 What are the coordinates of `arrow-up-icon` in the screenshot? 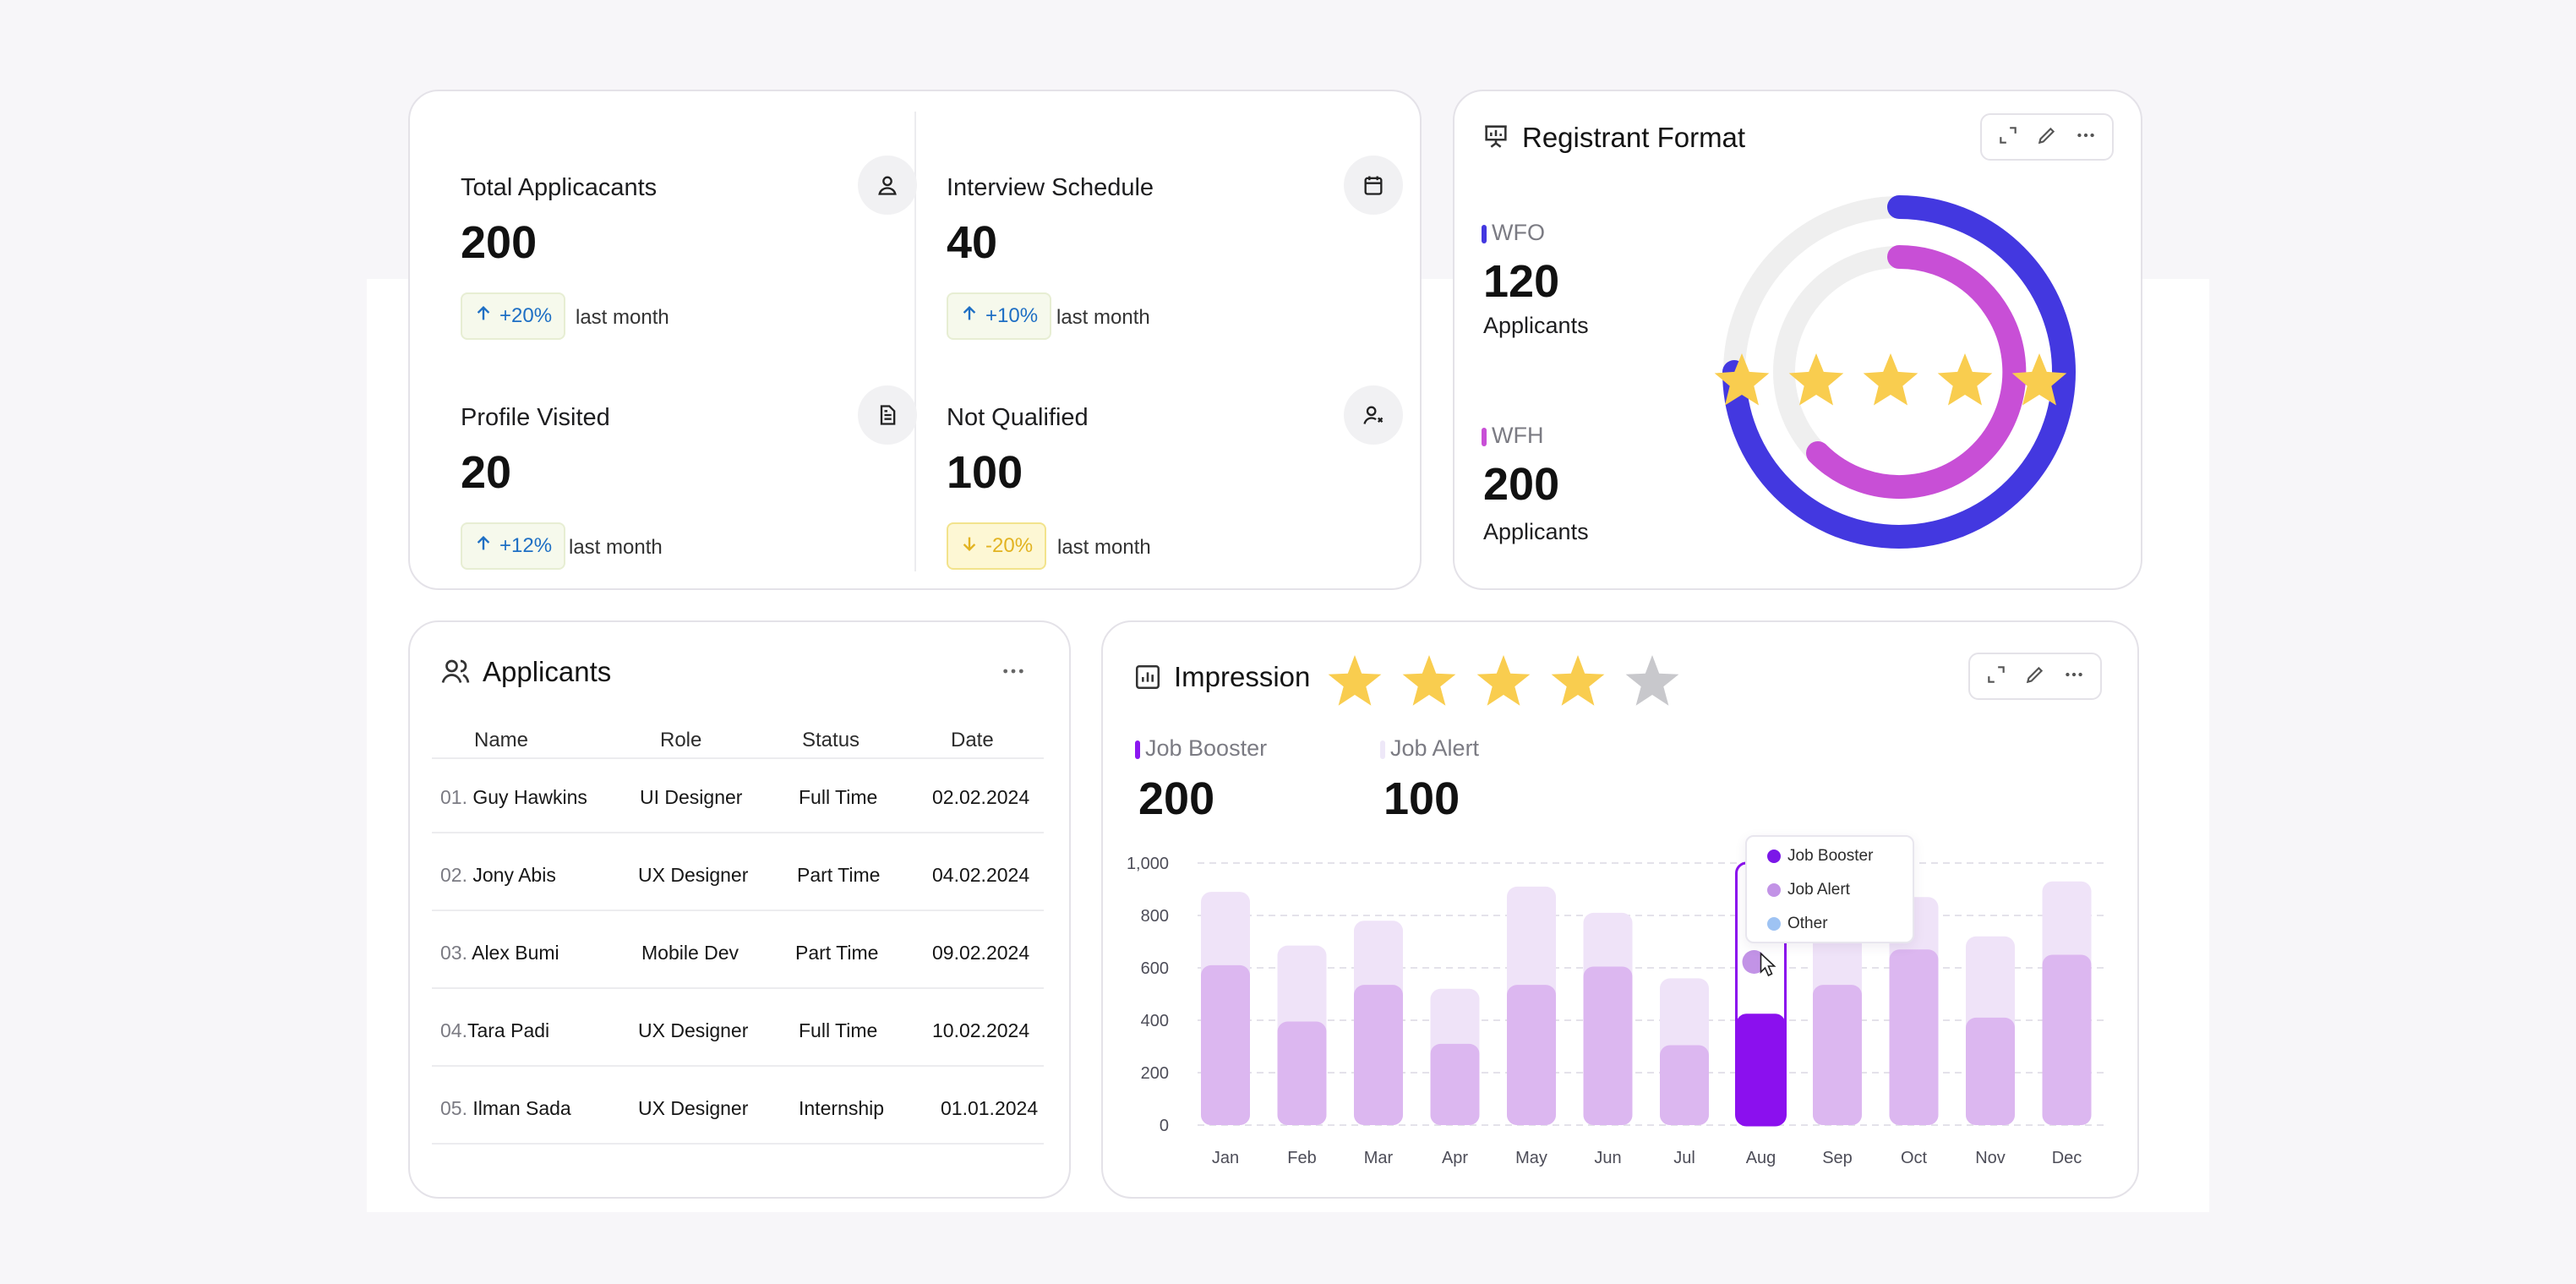 It's located at (483, 546).